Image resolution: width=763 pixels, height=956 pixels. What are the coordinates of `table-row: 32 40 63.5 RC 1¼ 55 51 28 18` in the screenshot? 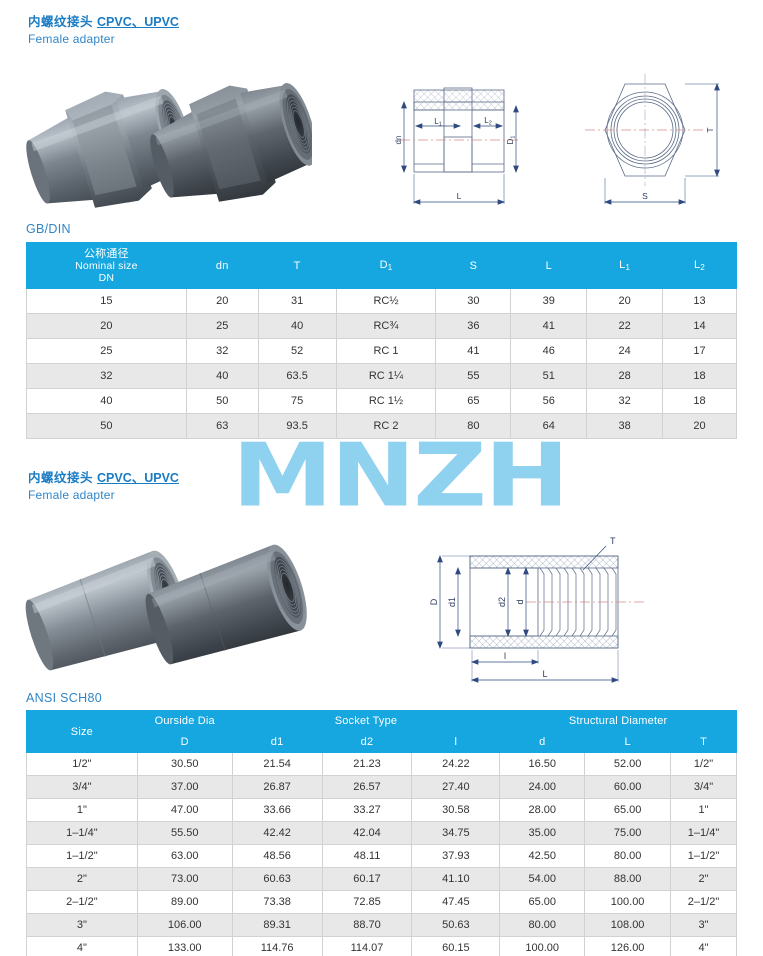 It's located at (381, 376).